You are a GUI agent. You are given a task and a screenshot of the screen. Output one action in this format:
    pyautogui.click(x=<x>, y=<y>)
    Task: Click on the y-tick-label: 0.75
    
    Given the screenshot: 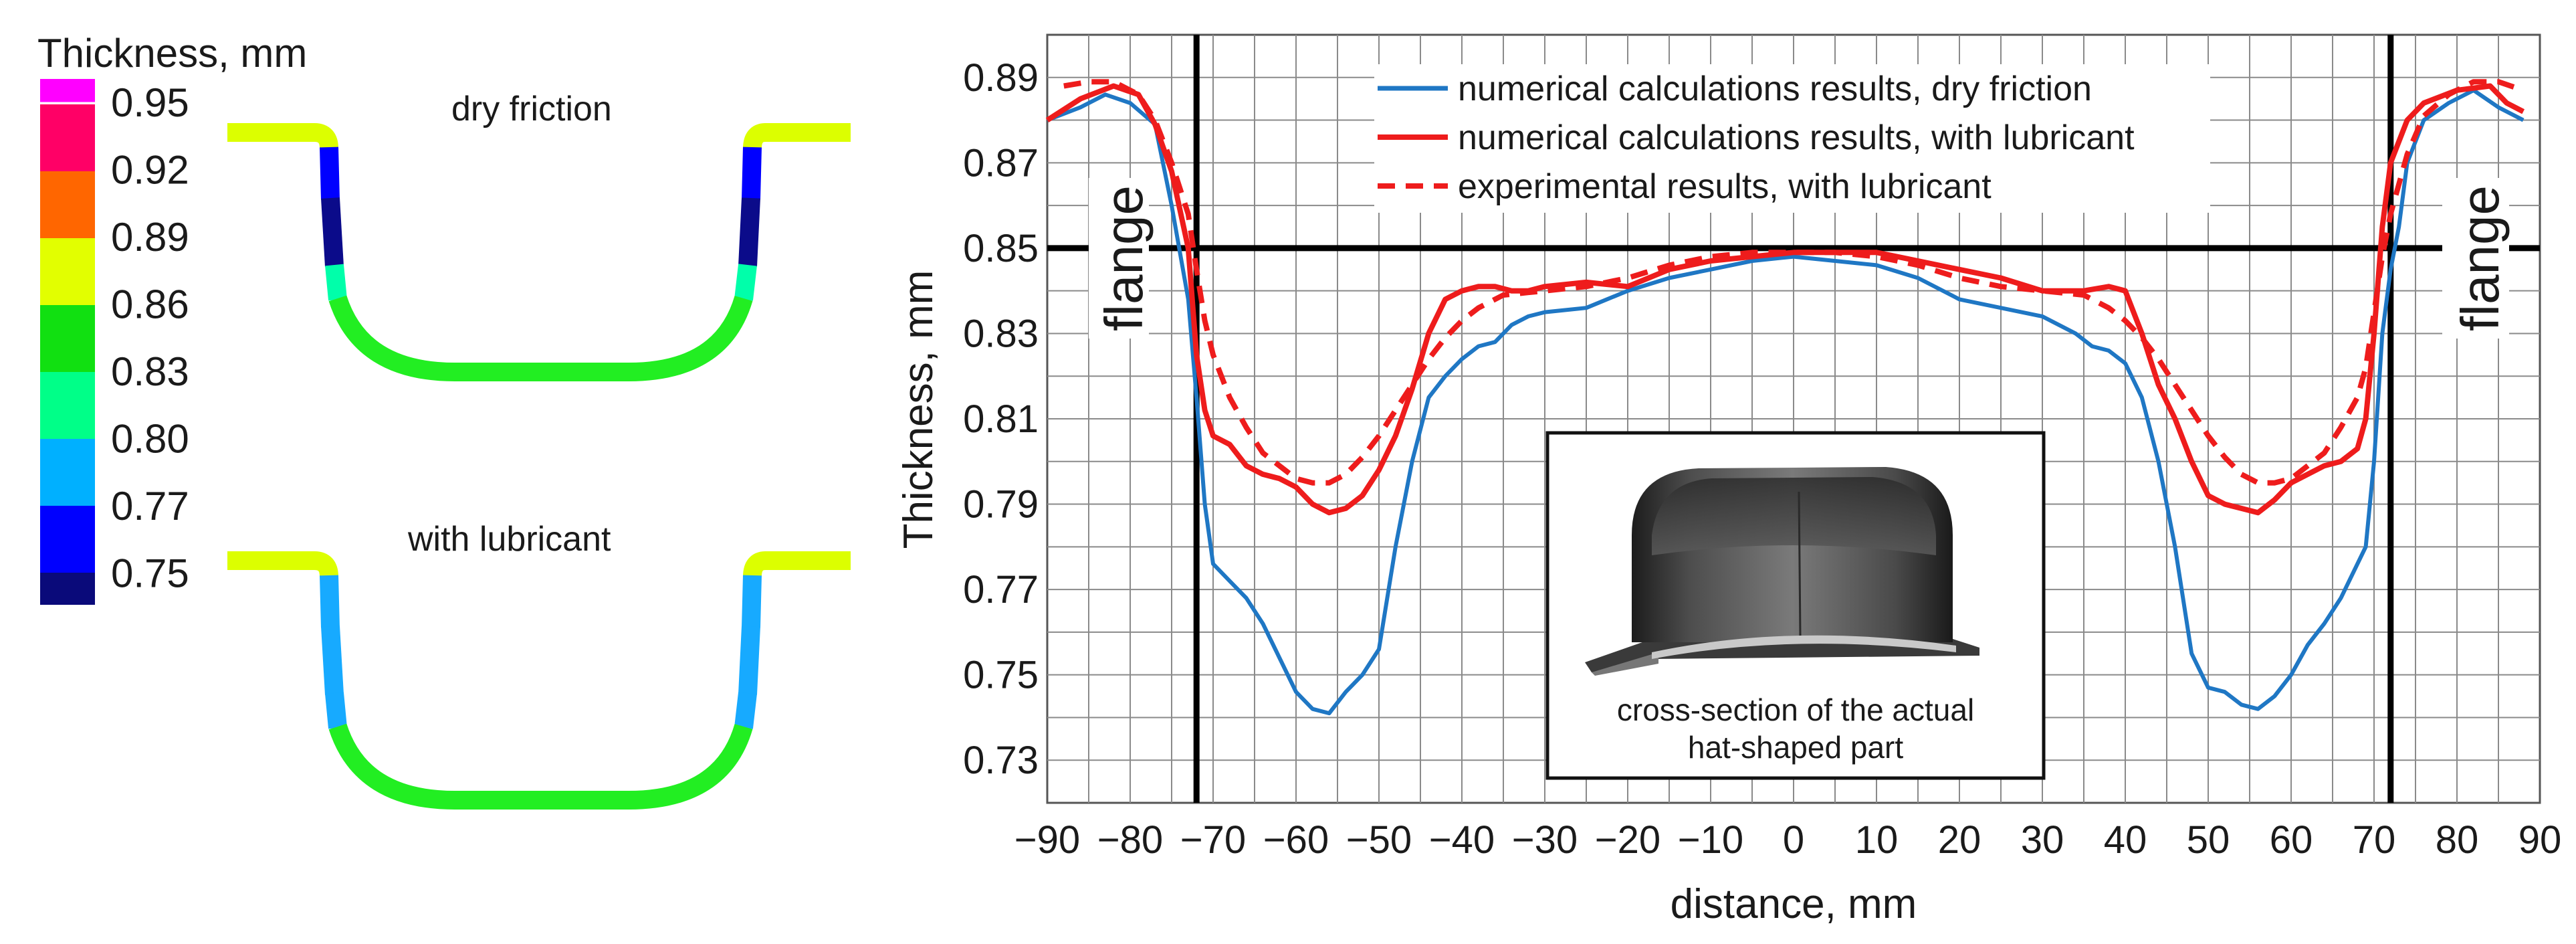 What is the action you would take?
    pyautogui.click(x=1001, y=675)
    